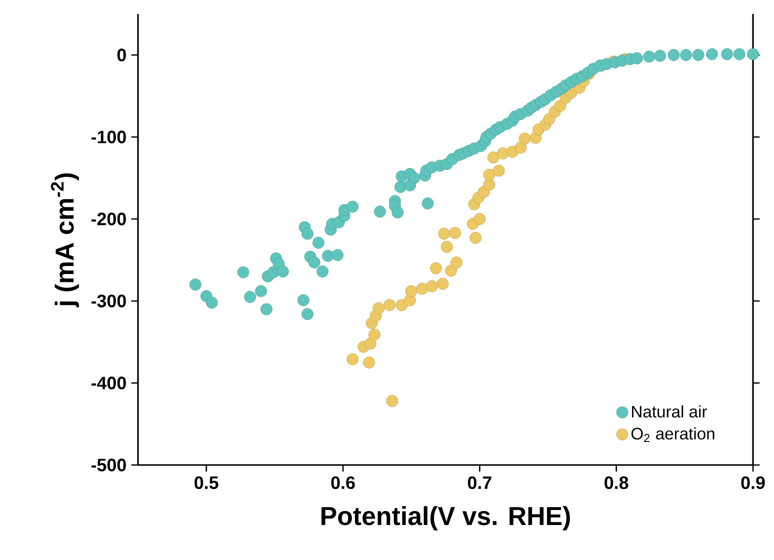  What do you see at coordinates (108, 137) in the screenshot?
I see `y-tick-label: -100` at bounding box center [108, 137].